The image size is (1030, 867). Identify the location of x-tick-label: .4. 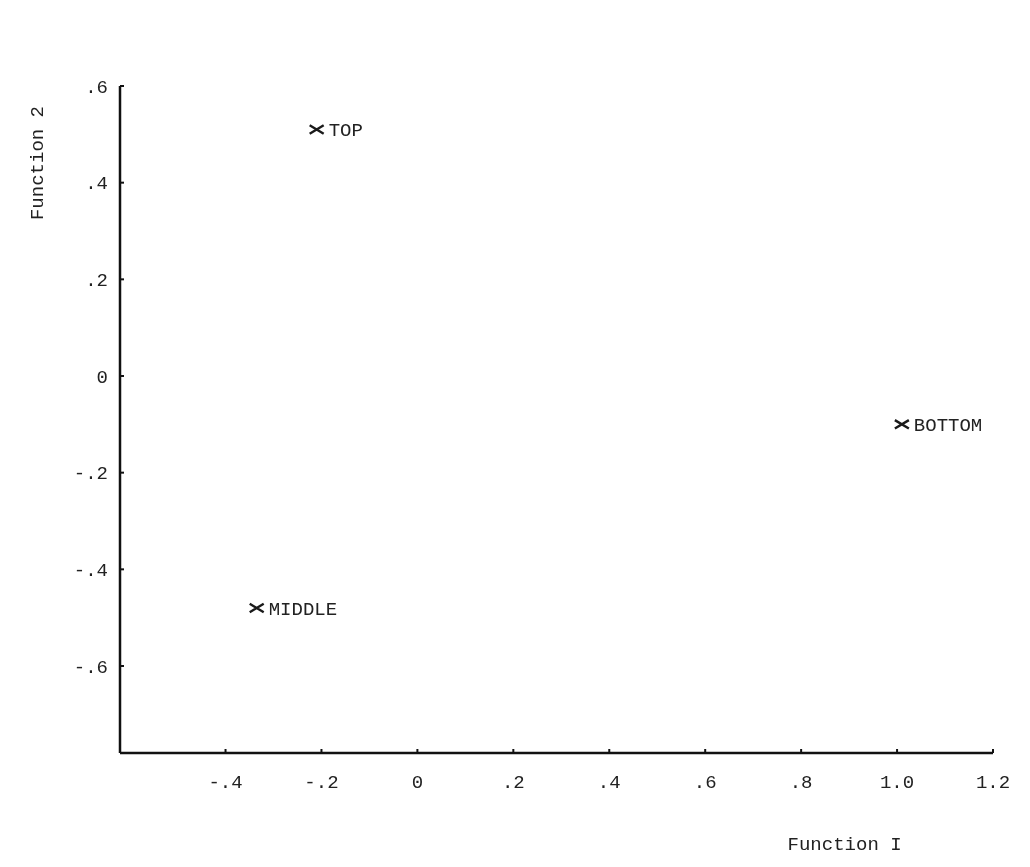
(609, 783).